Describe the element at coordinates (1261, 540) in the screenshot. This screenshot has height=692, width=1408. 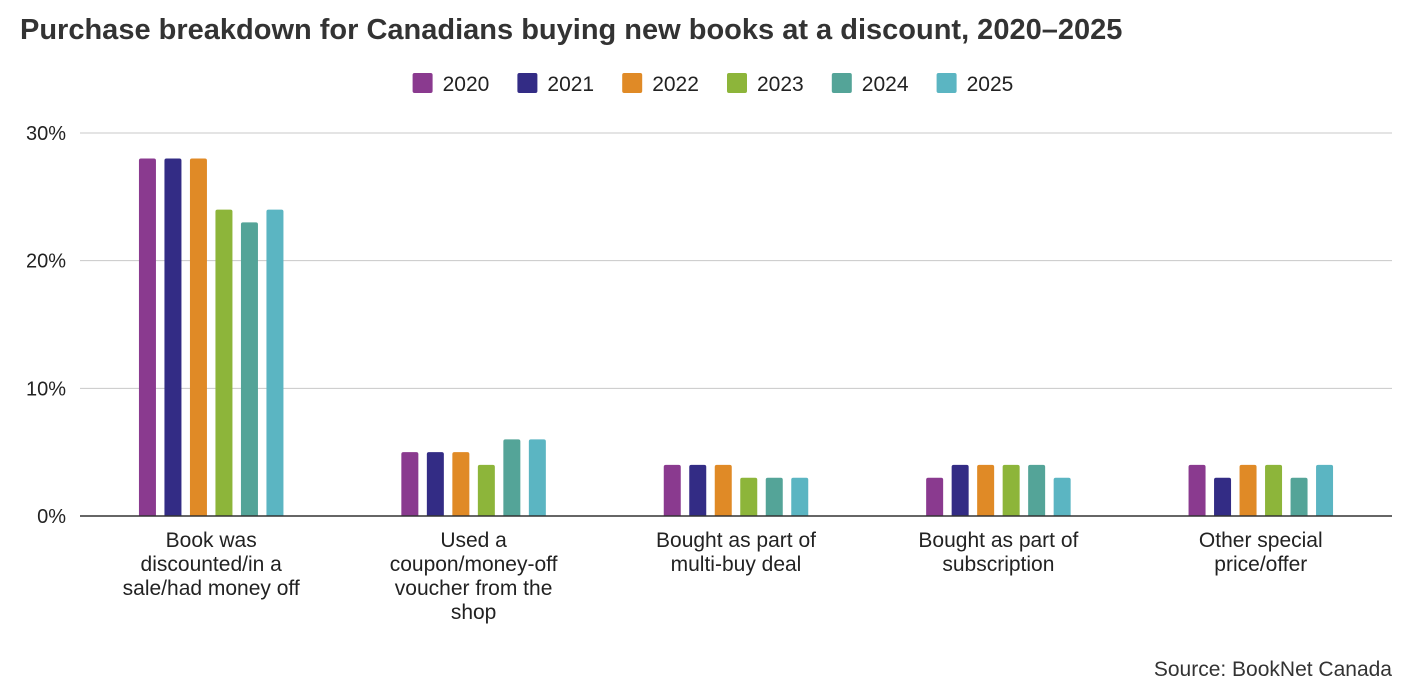
I see `category-label-line: Other special` at that location.